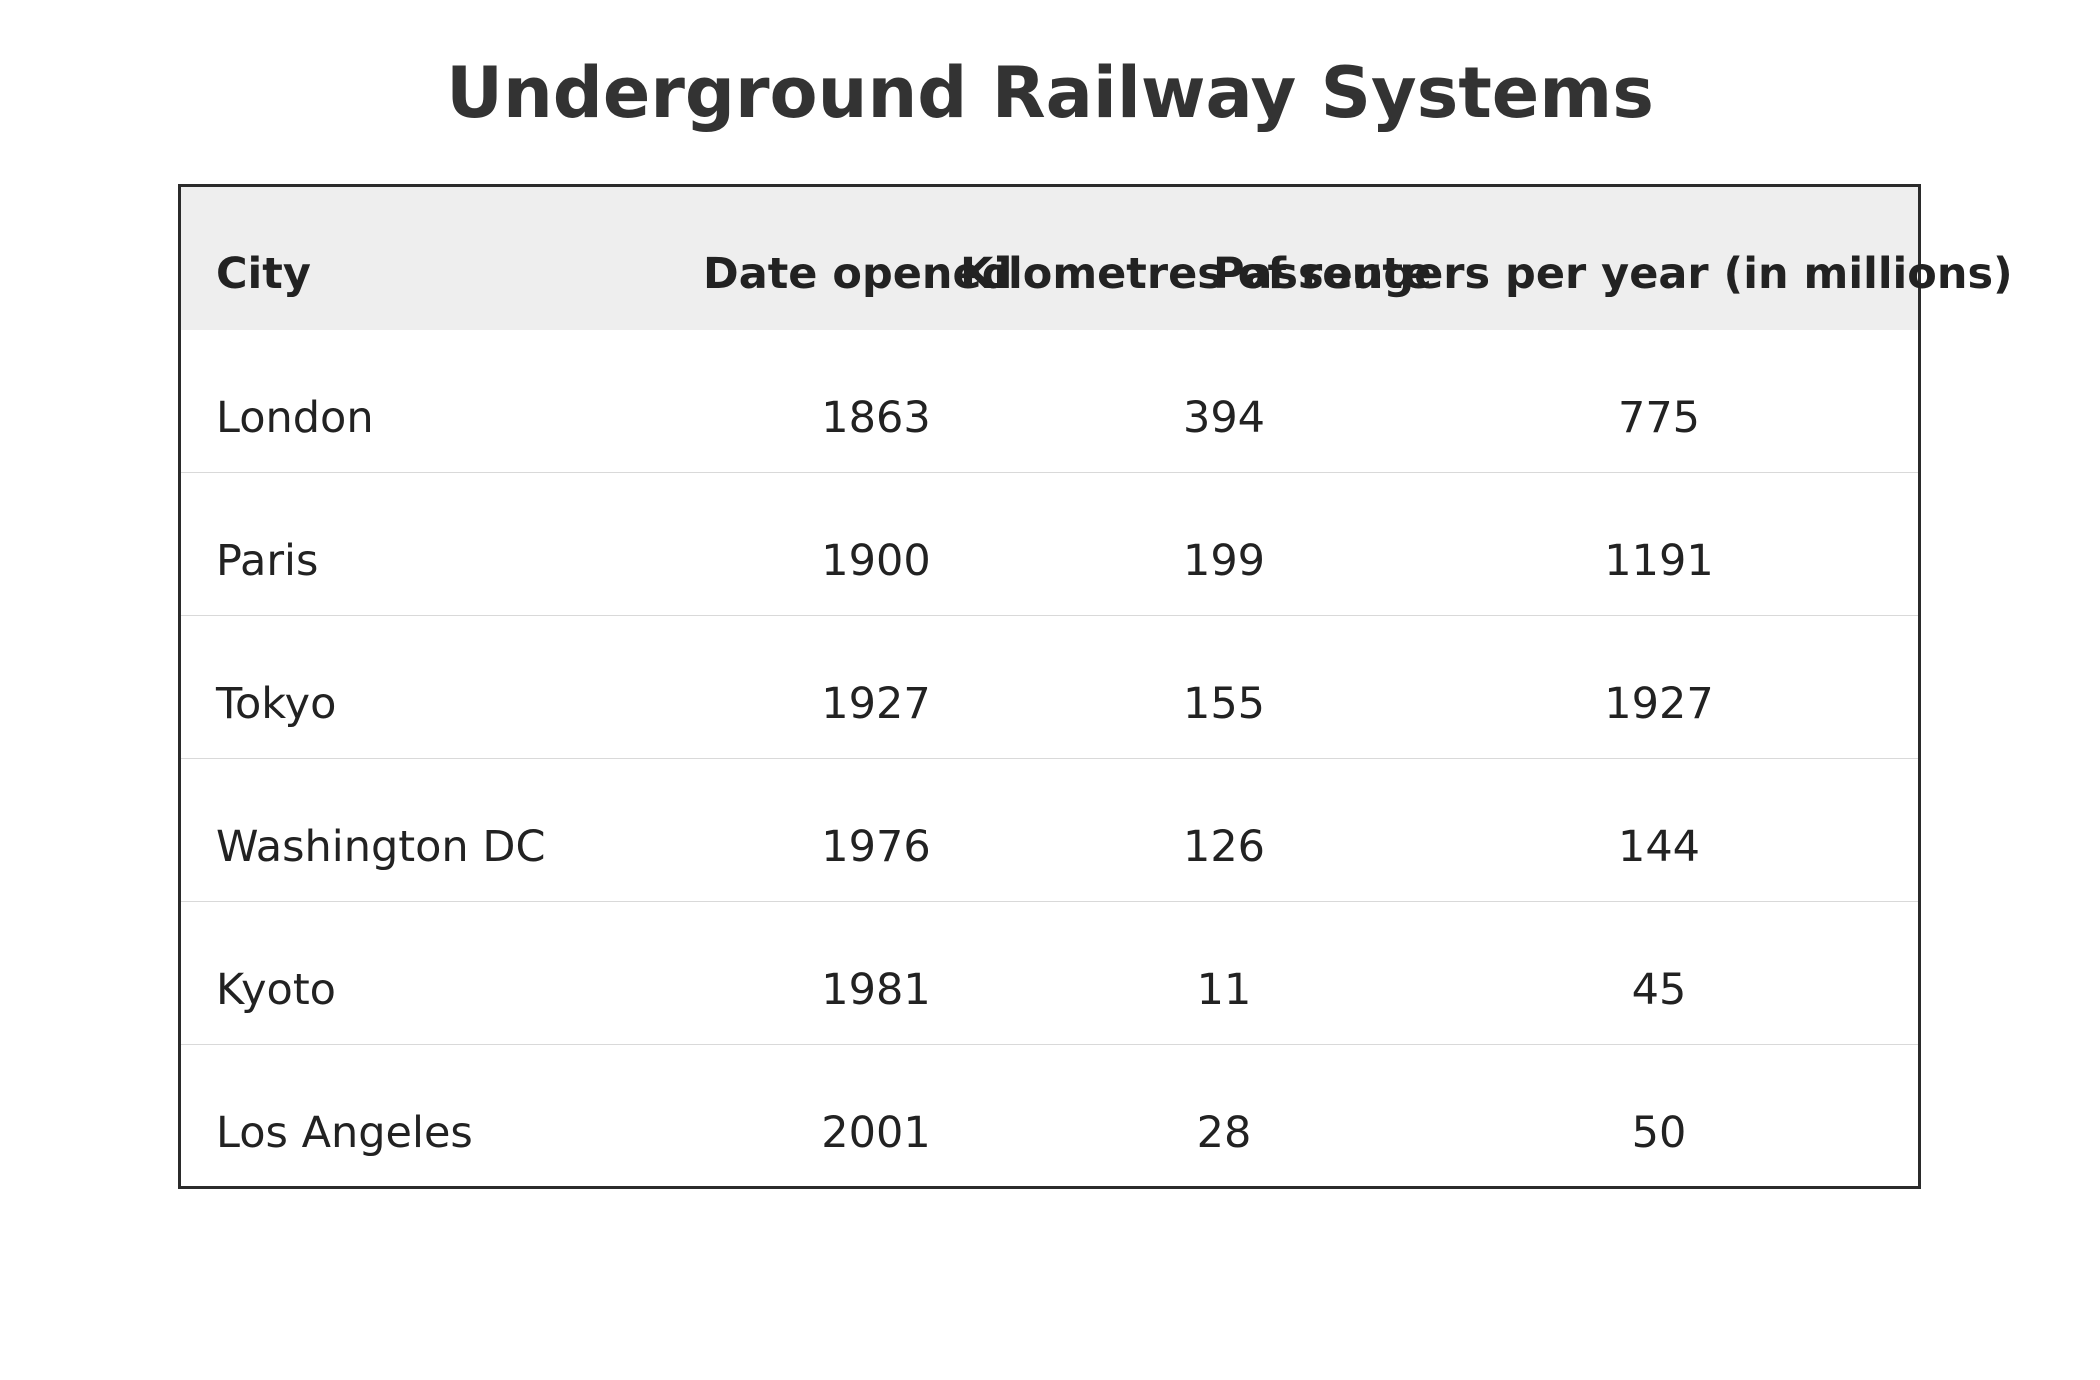 The height and width of the screenshot is (1380, 2100). What do you see at coordinates (1659, 1133) in the screenshot?
I see `table-cell: 50` at bounding box center [1659, 1133].